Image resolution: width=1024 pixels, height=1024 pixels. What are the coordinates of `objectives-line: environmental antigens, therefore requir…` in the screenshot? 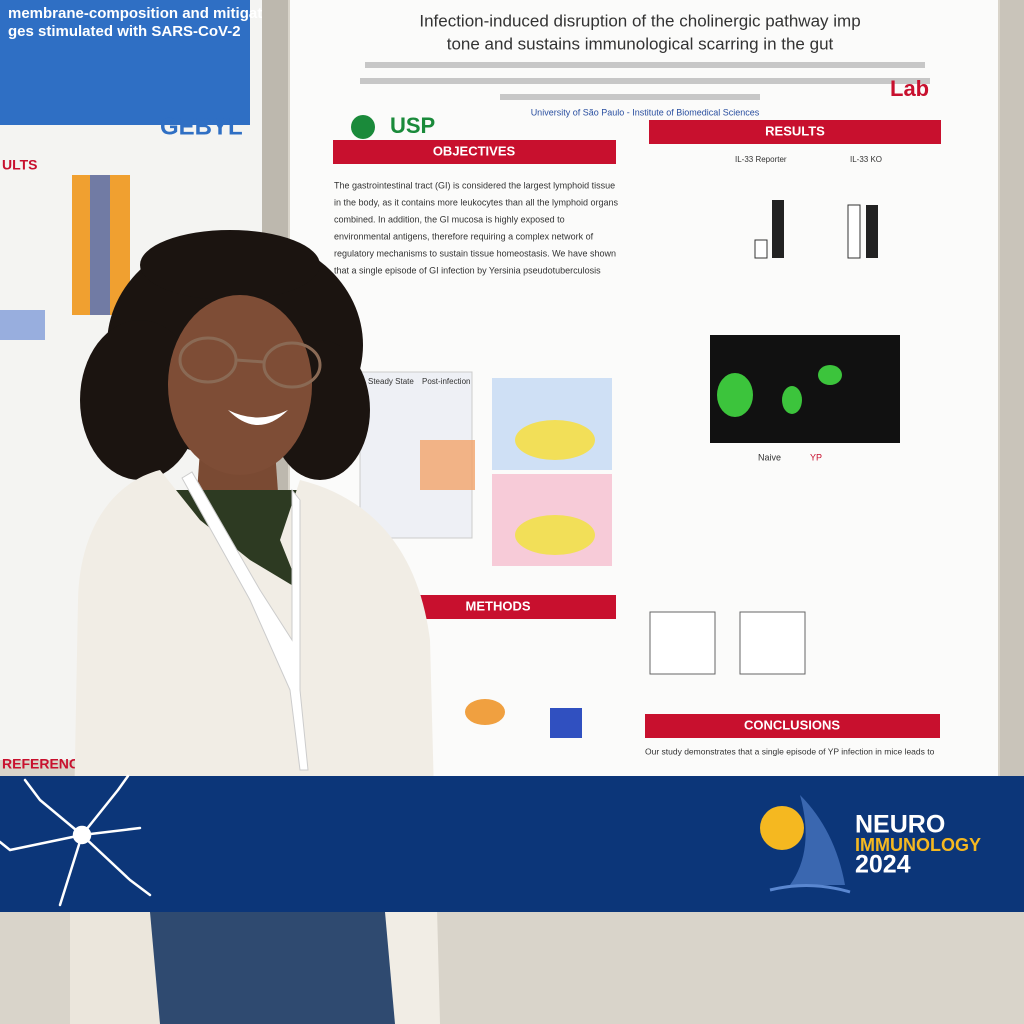 It's located at (464, 236).